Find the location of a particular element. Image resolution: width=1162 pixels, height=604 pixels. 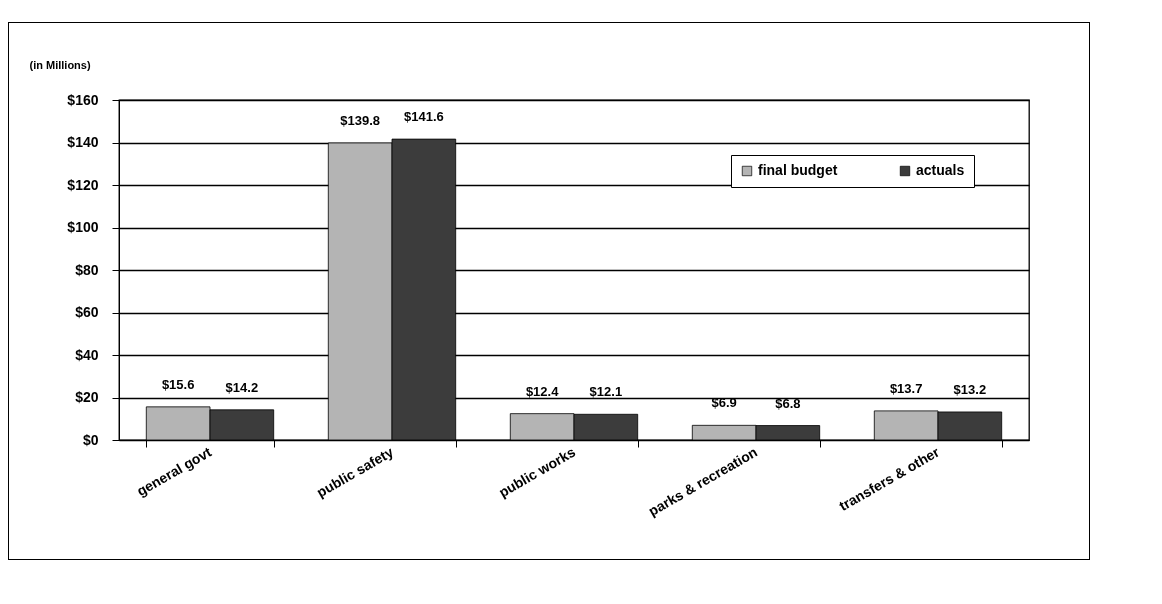

y-tick-label: $40 is located at coordinates (87, 354).